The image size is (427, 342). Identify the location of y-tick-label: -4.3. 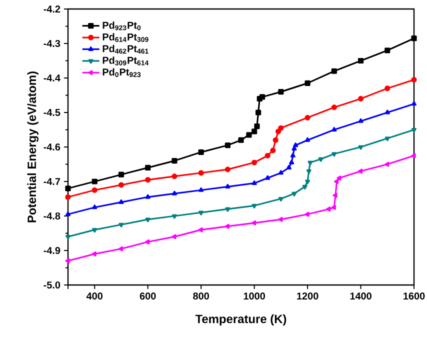
(52, 44).